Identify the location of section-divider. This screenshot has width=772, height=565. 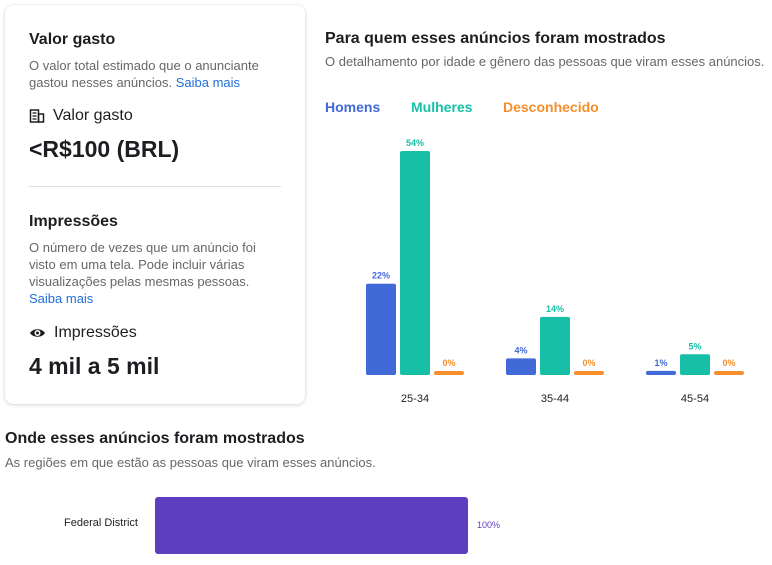
(155, 186).